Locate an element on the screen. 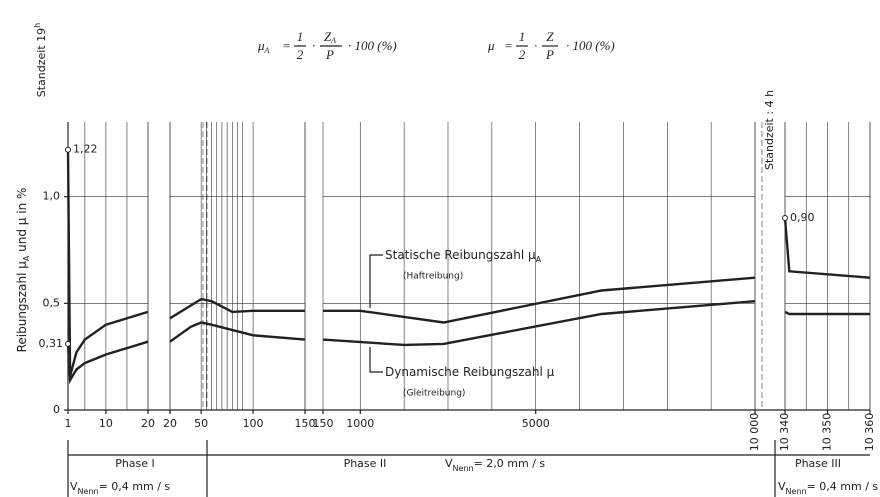  series-name-sub: A is located at coordinates (539, 259).